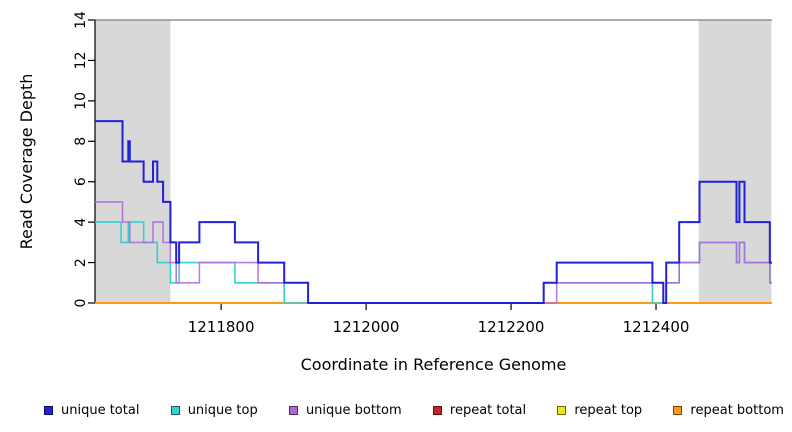  Describe the element at coordinates (511, 327) in the screenshot. I see `x-tick-label: 1212200` at that location.